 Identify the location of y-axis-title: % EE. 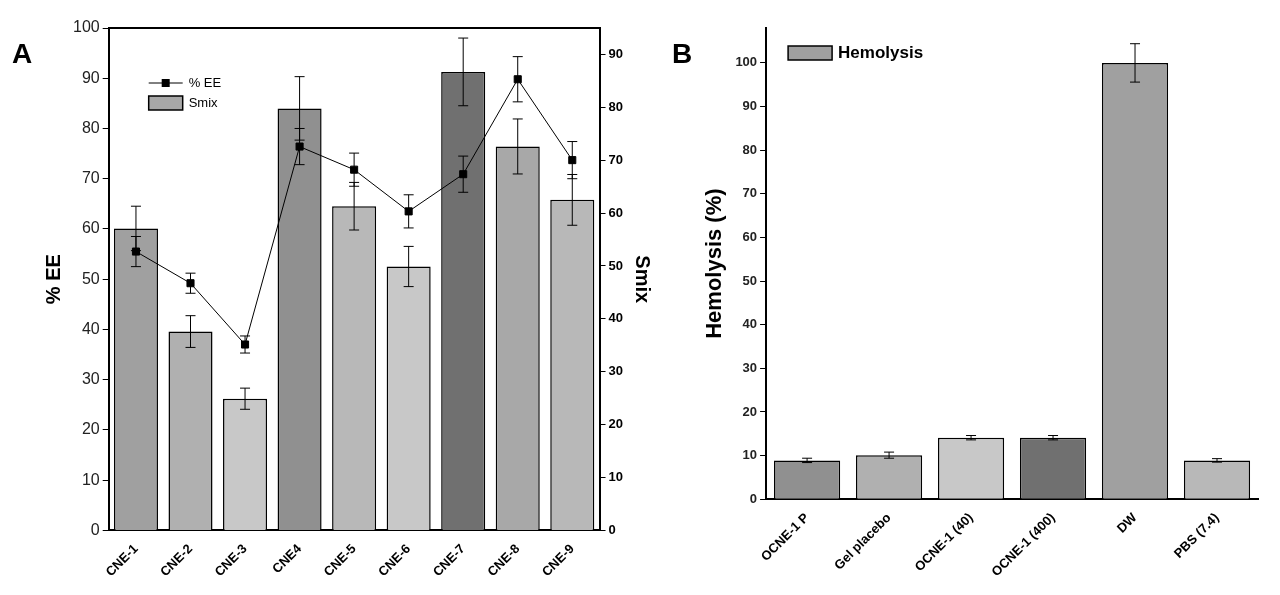
(52, 279).